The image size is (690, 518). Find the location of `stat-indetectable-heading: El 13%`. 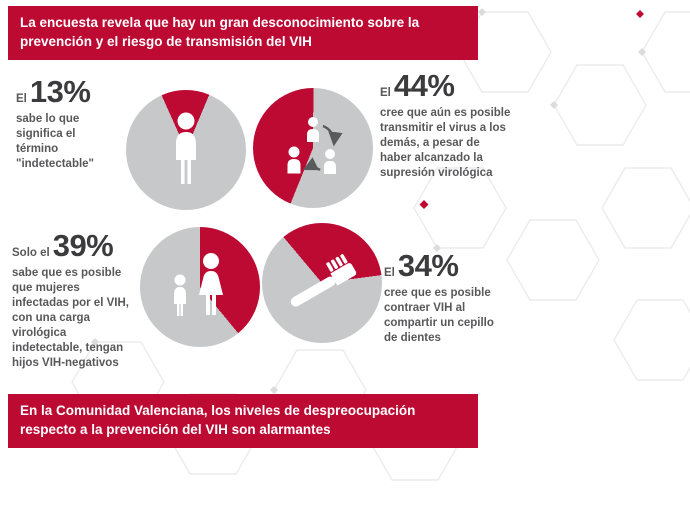

stat-indetectable-heading: El 13% is located at coordinates (62, 92).